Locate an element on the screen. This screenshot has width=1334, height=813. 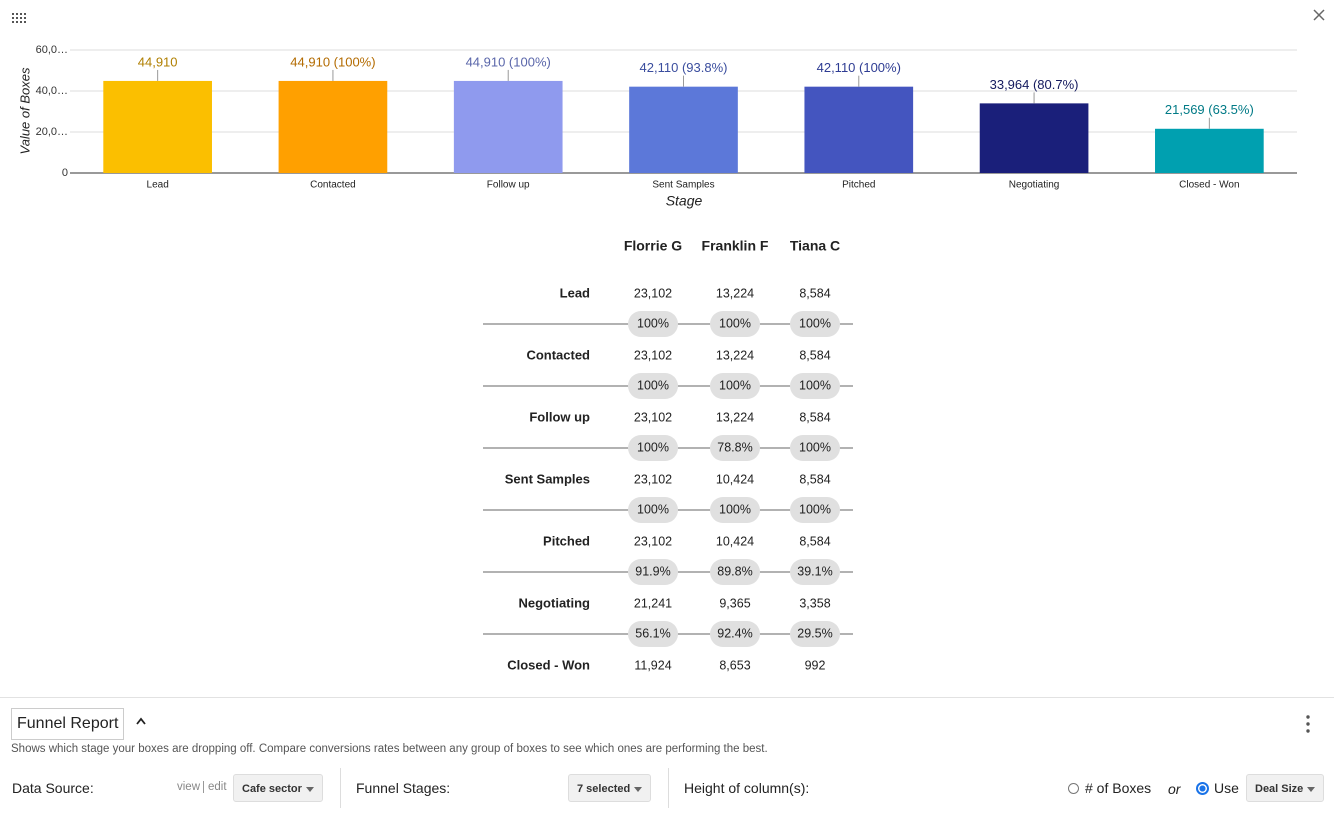
cell-value: 992 is located at coordinates (815, 665).